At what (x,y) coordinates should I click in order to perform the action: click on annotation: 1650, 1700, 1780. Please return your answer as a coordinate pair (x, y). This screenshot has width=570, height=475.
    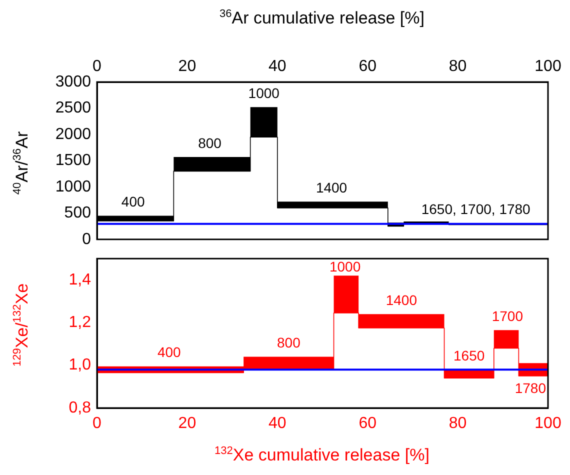
    Looking at the image, I should click on (476, 208).